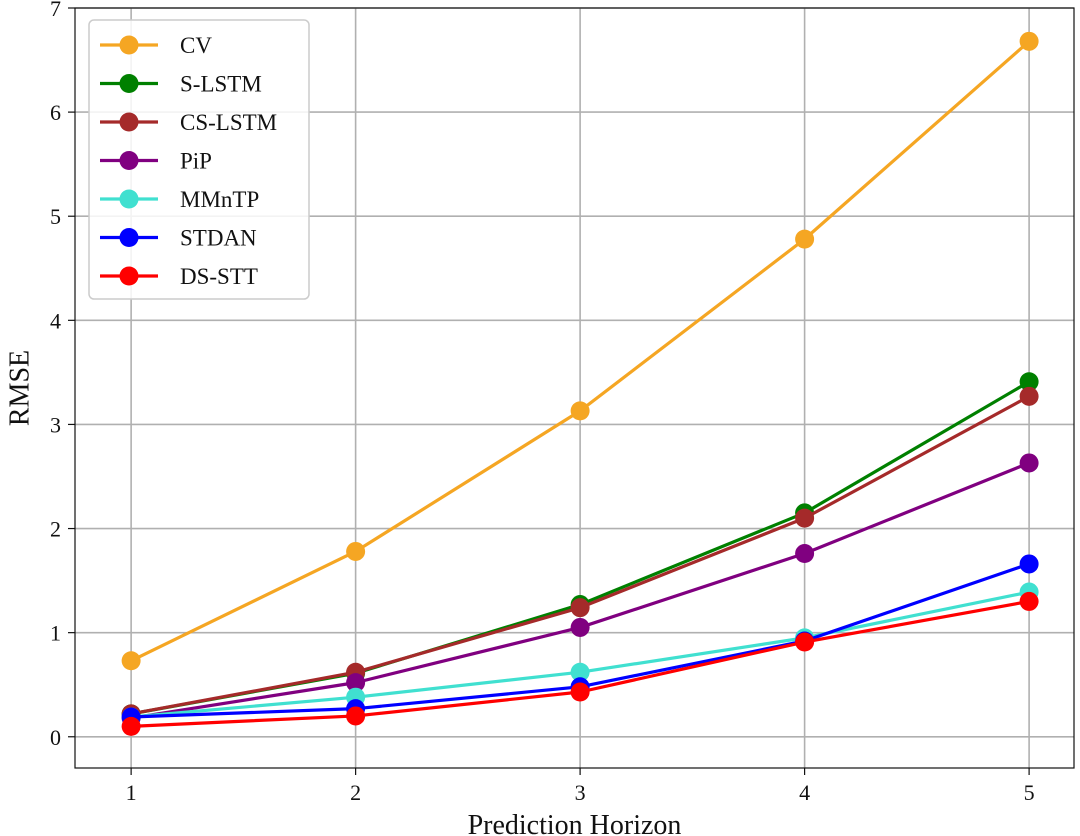 This screenshot has height=836, width=1080. I want to click on legend-entry-s-lstm: S-LSTM, so click(181, 84).